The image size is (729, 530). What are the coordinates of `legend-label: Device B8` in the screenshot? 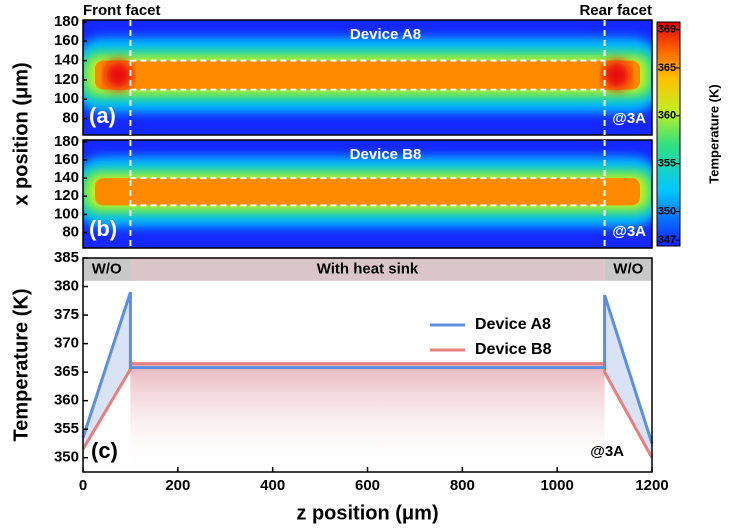 It's located at (513, 349).